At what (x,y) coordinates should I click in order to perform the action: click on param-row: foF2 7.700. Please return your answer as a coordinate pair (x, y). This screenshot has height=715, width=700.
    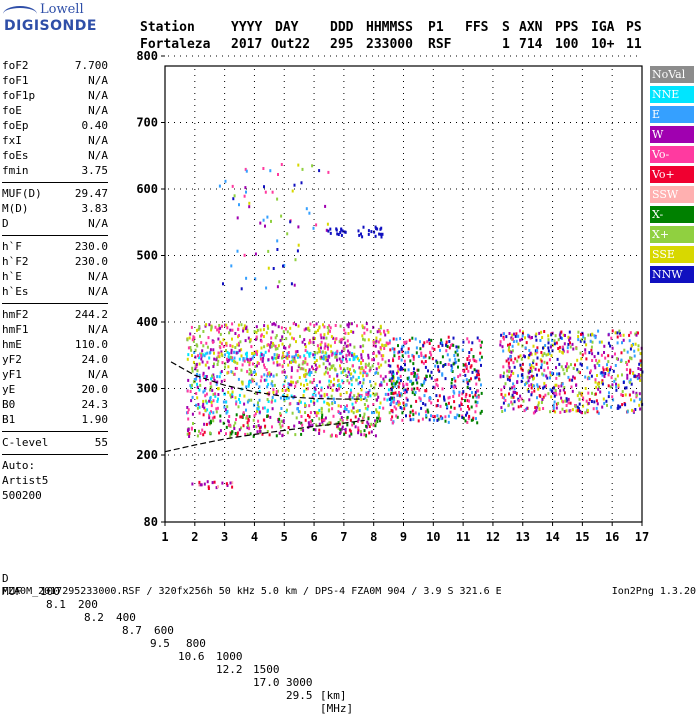
    Looking at the image, I should click on (55, 65).